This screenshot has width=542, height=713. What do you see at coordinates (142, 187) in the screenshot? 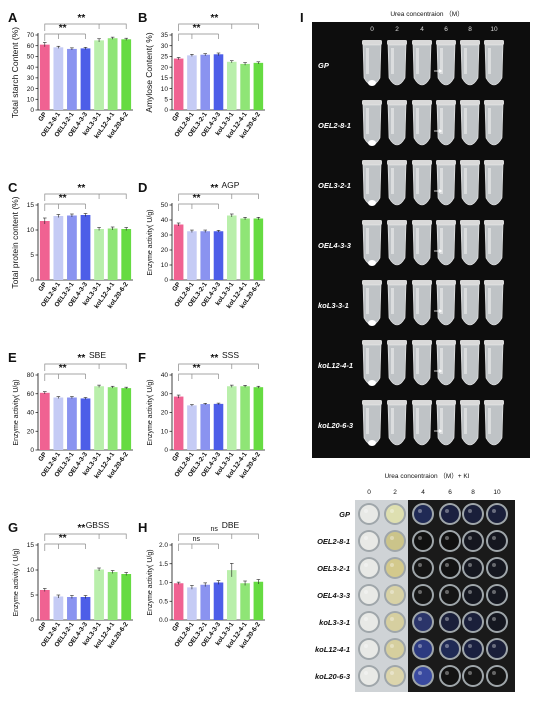
I see `panel-letter: D` at bounding box center [142, 187].